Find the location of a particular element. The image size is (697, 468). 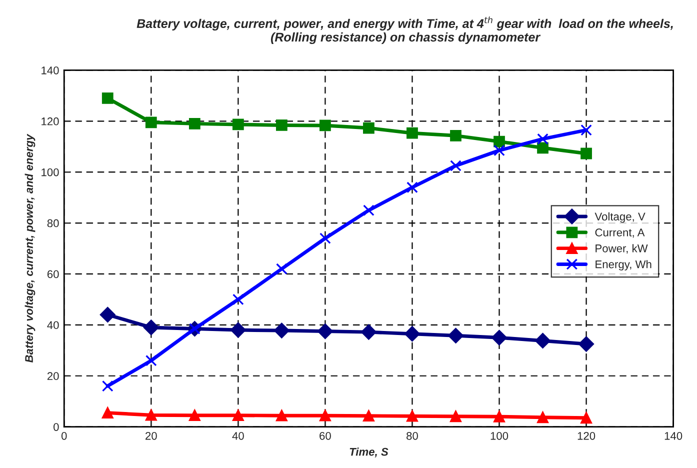

y-tick-label: 100 is located at coordinates (50, 172).